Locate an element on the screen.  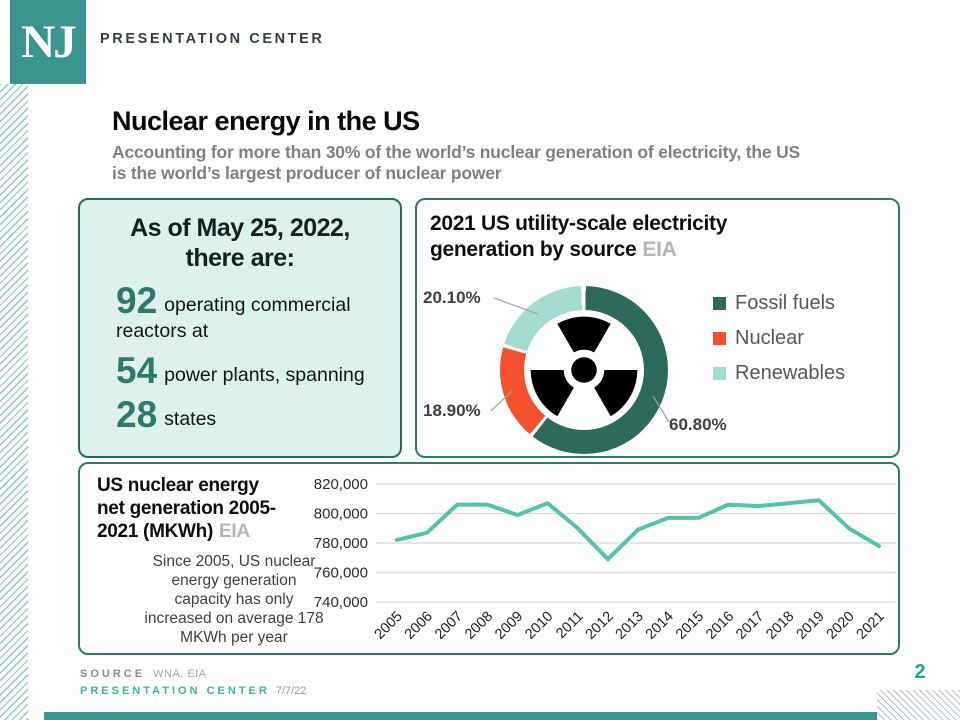
stats-card-title-line-2: there are: is located at coordinates (240, 258).